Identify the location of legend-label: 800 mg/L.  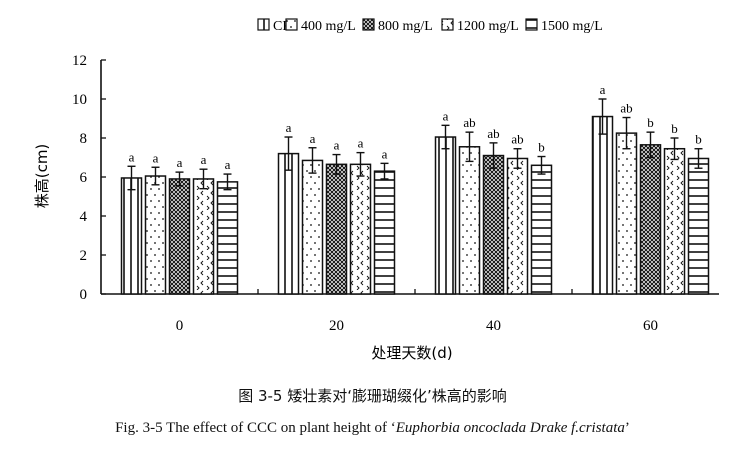
(405, 26).